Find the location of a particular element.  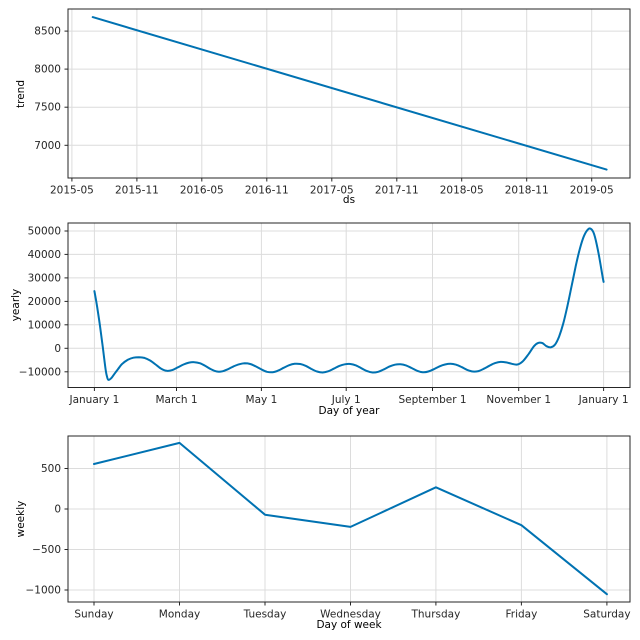

x-tick-label: Saturday is located at coordinates (606, 615).